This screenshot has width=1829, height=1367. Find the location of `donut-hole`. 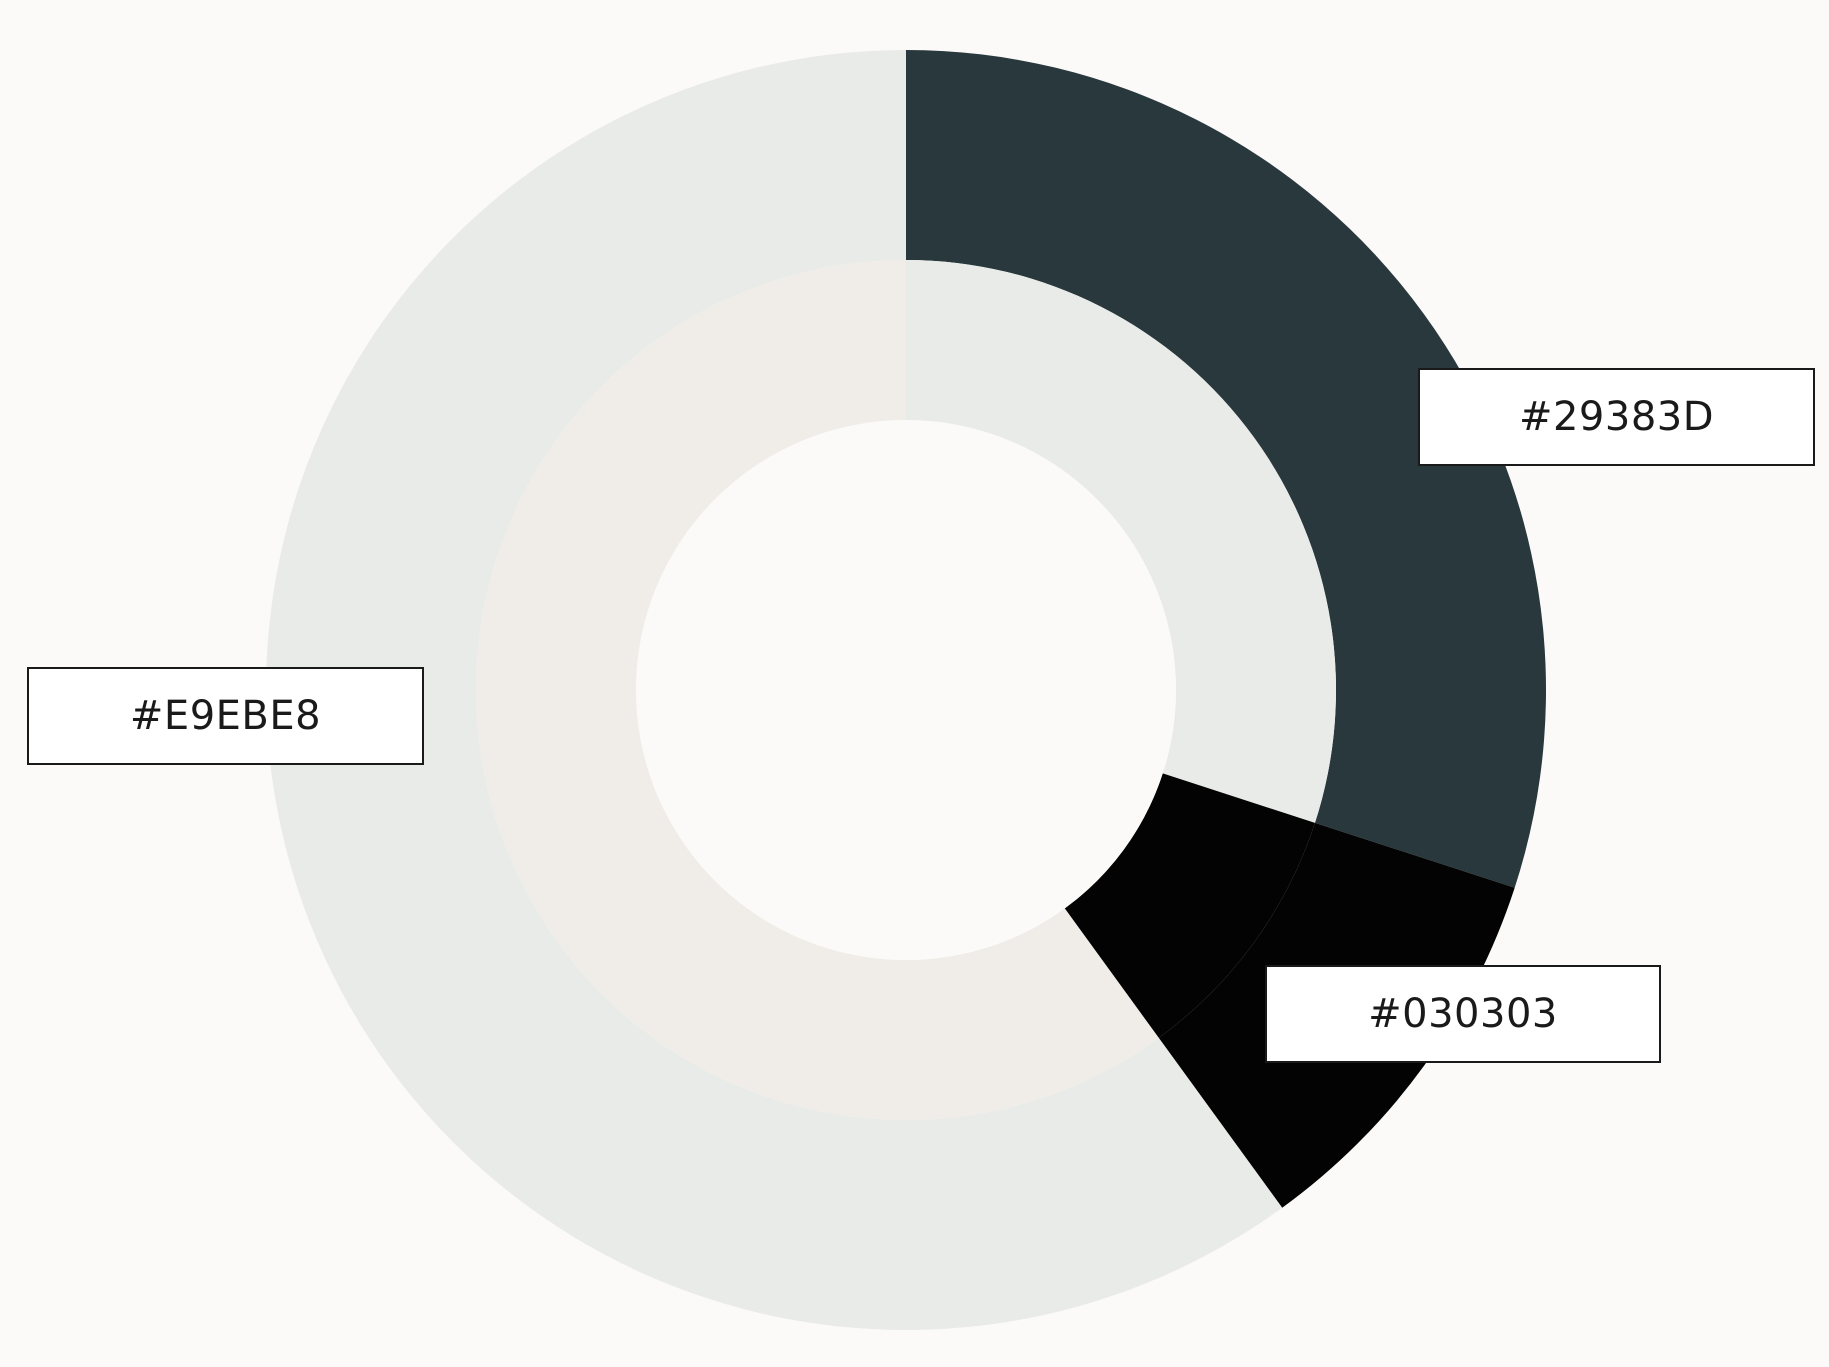

donut-hole is located at coordinates (906, 690).